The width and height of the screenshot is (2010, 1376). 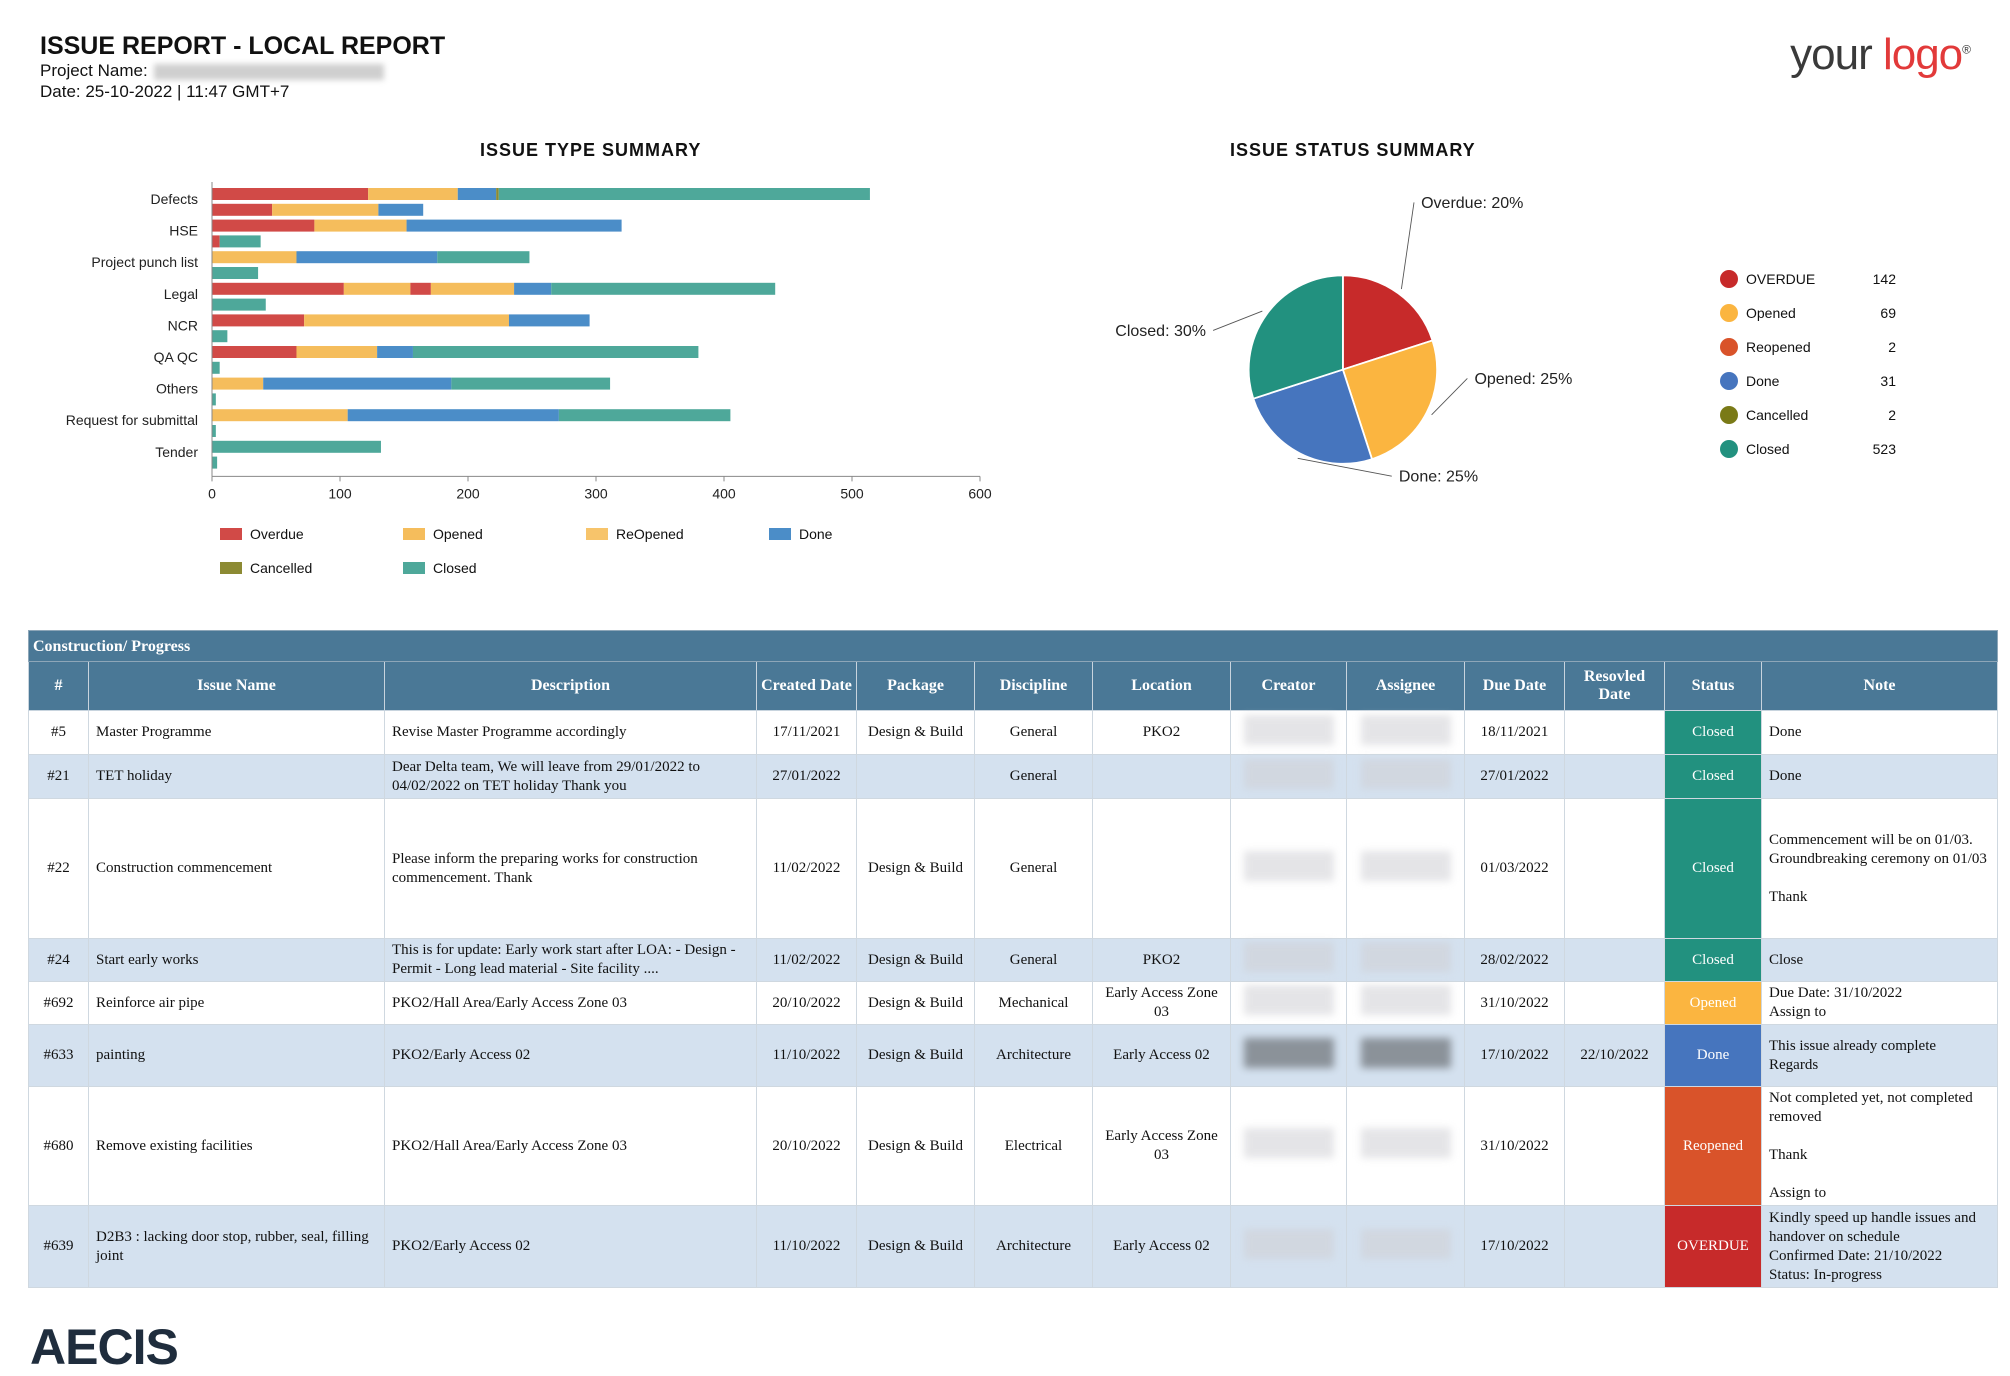 What do you see at coordinates (497, 194) in the screenshot?
I see `bar-segment-cancelled` at bounding box center [497, 194].